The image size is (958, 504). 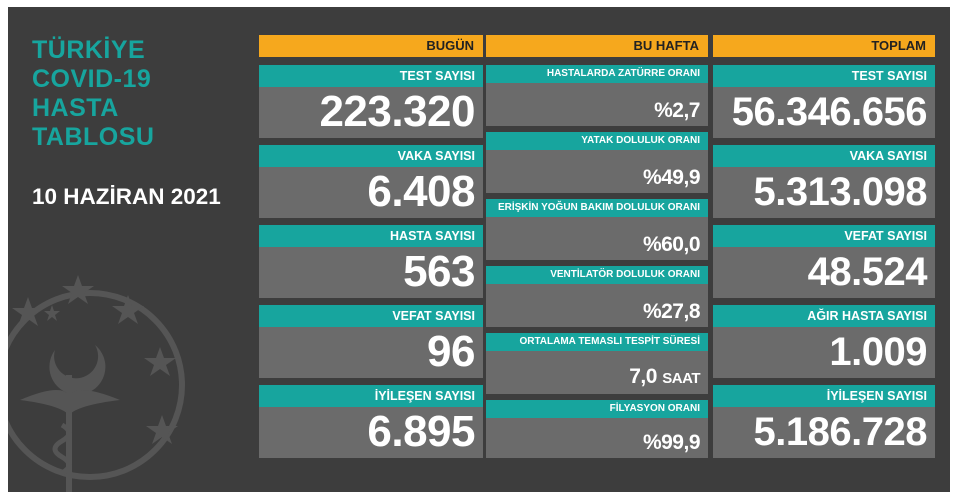 I want to click on week-contact-value: 7,0 SAAT, so click(x=664, y=378).